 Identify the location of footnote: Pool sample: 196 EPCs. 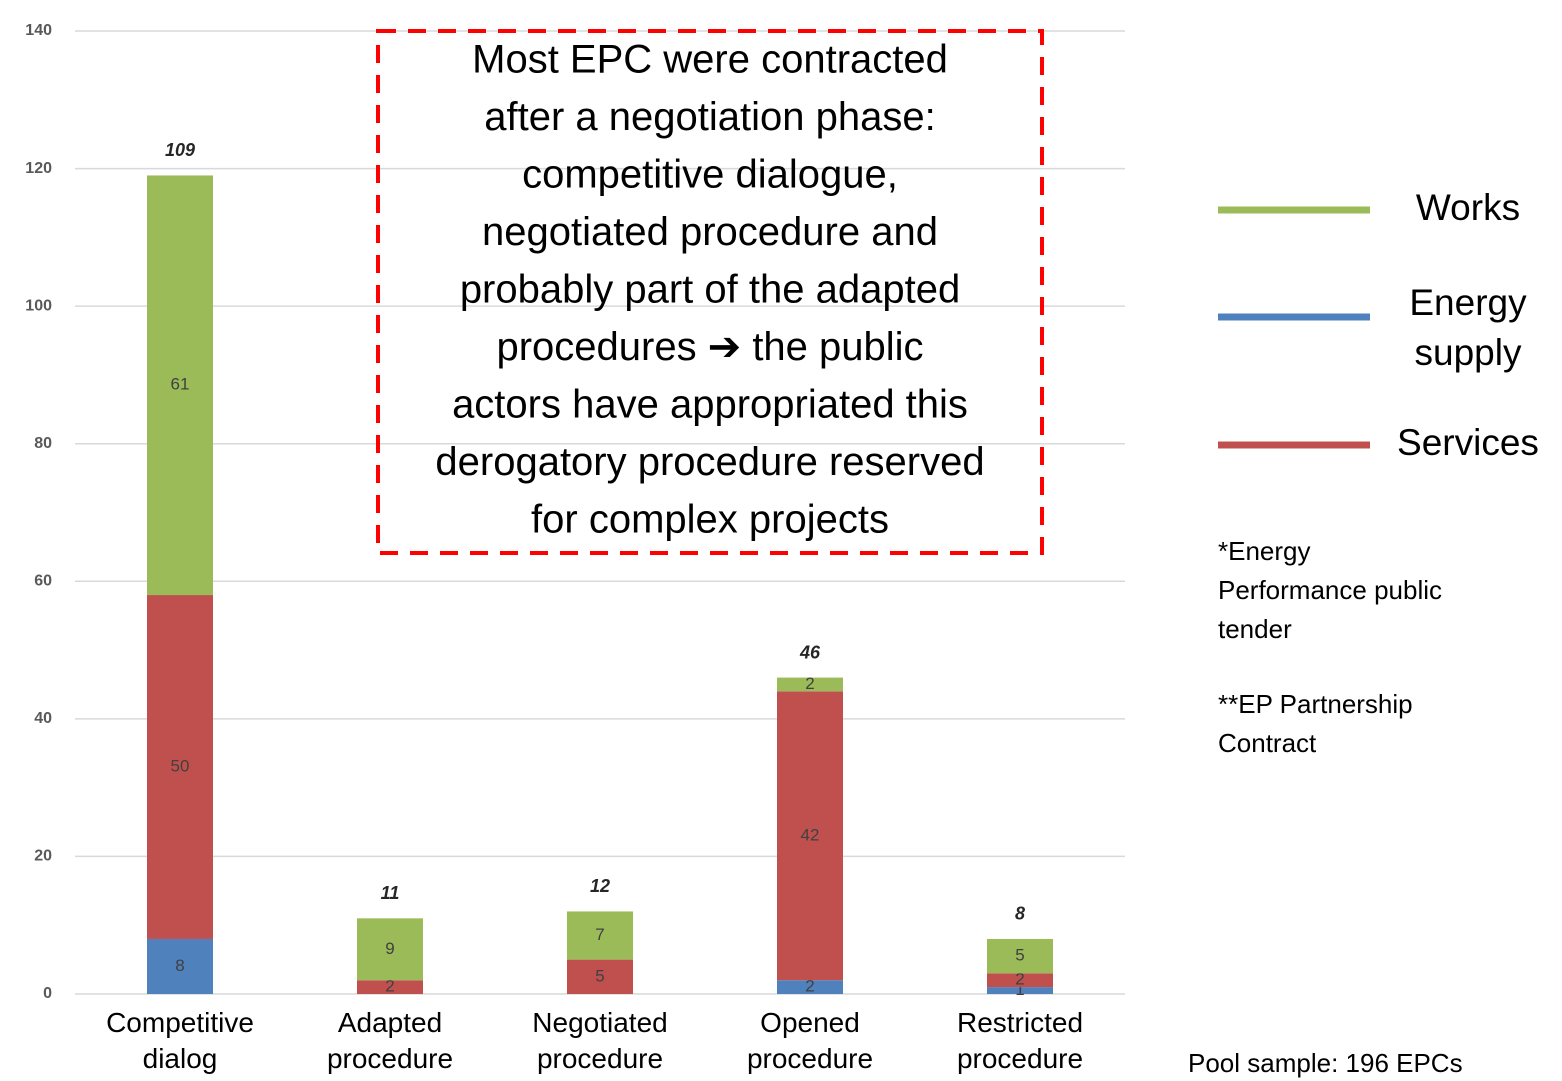
(1325, 1063).